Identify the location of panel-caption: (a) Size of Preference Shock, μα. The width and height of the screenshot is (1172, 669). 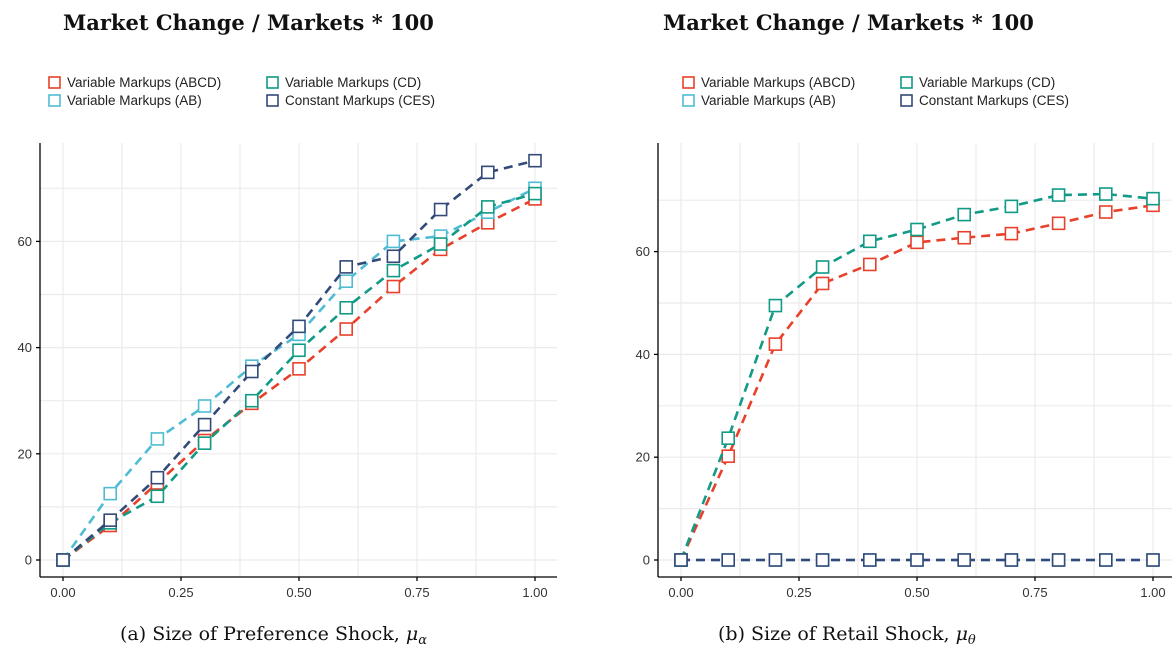
(273, 635).